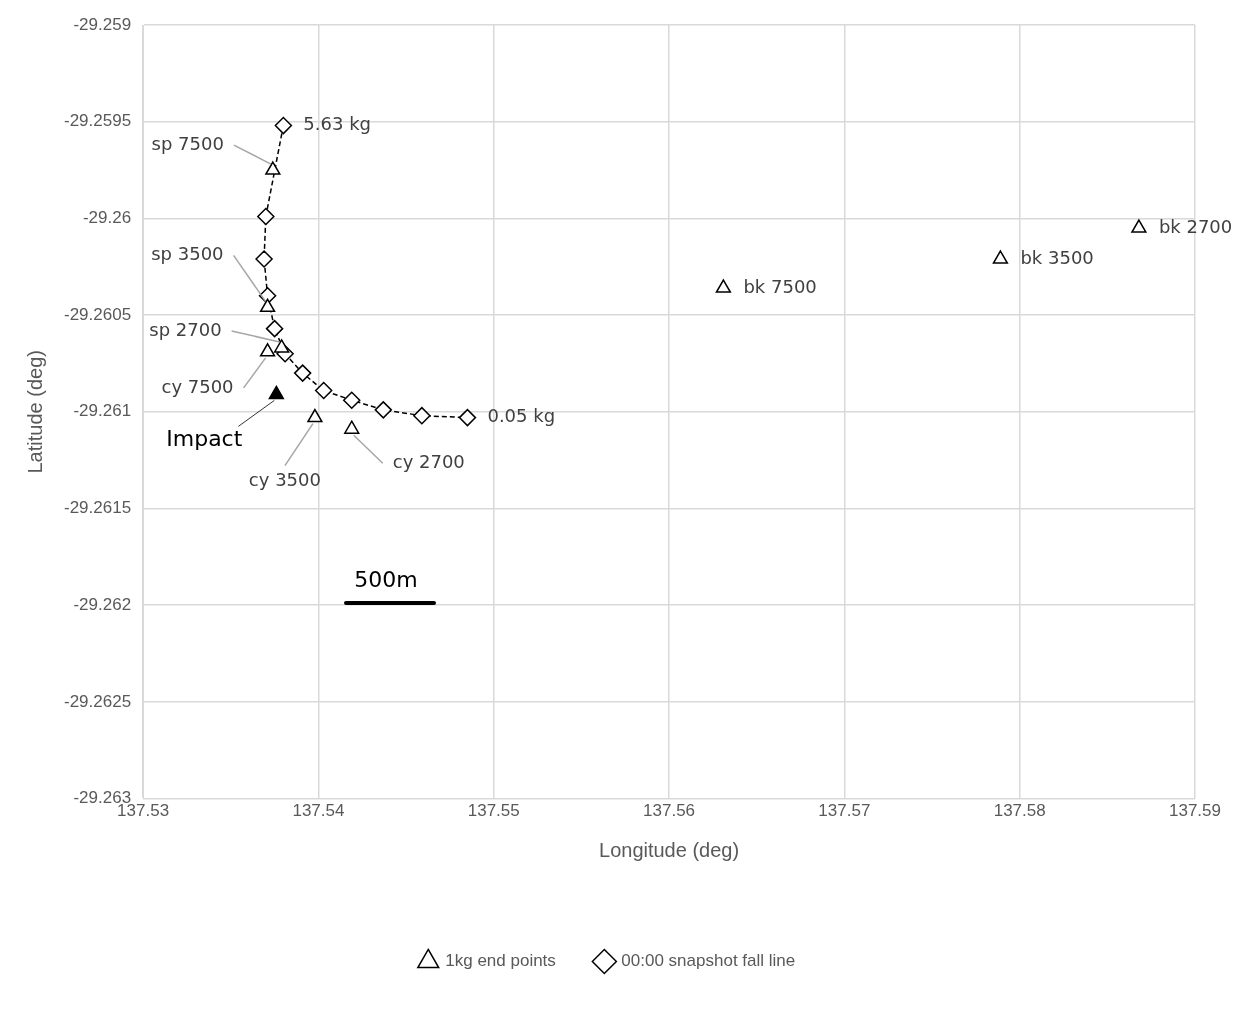 The image size is (1257, 1010). What do you see at coordinates (102, 24) in the screenshot?
I see `y-tick-label: -29.259` at bounding box center [102, 24].